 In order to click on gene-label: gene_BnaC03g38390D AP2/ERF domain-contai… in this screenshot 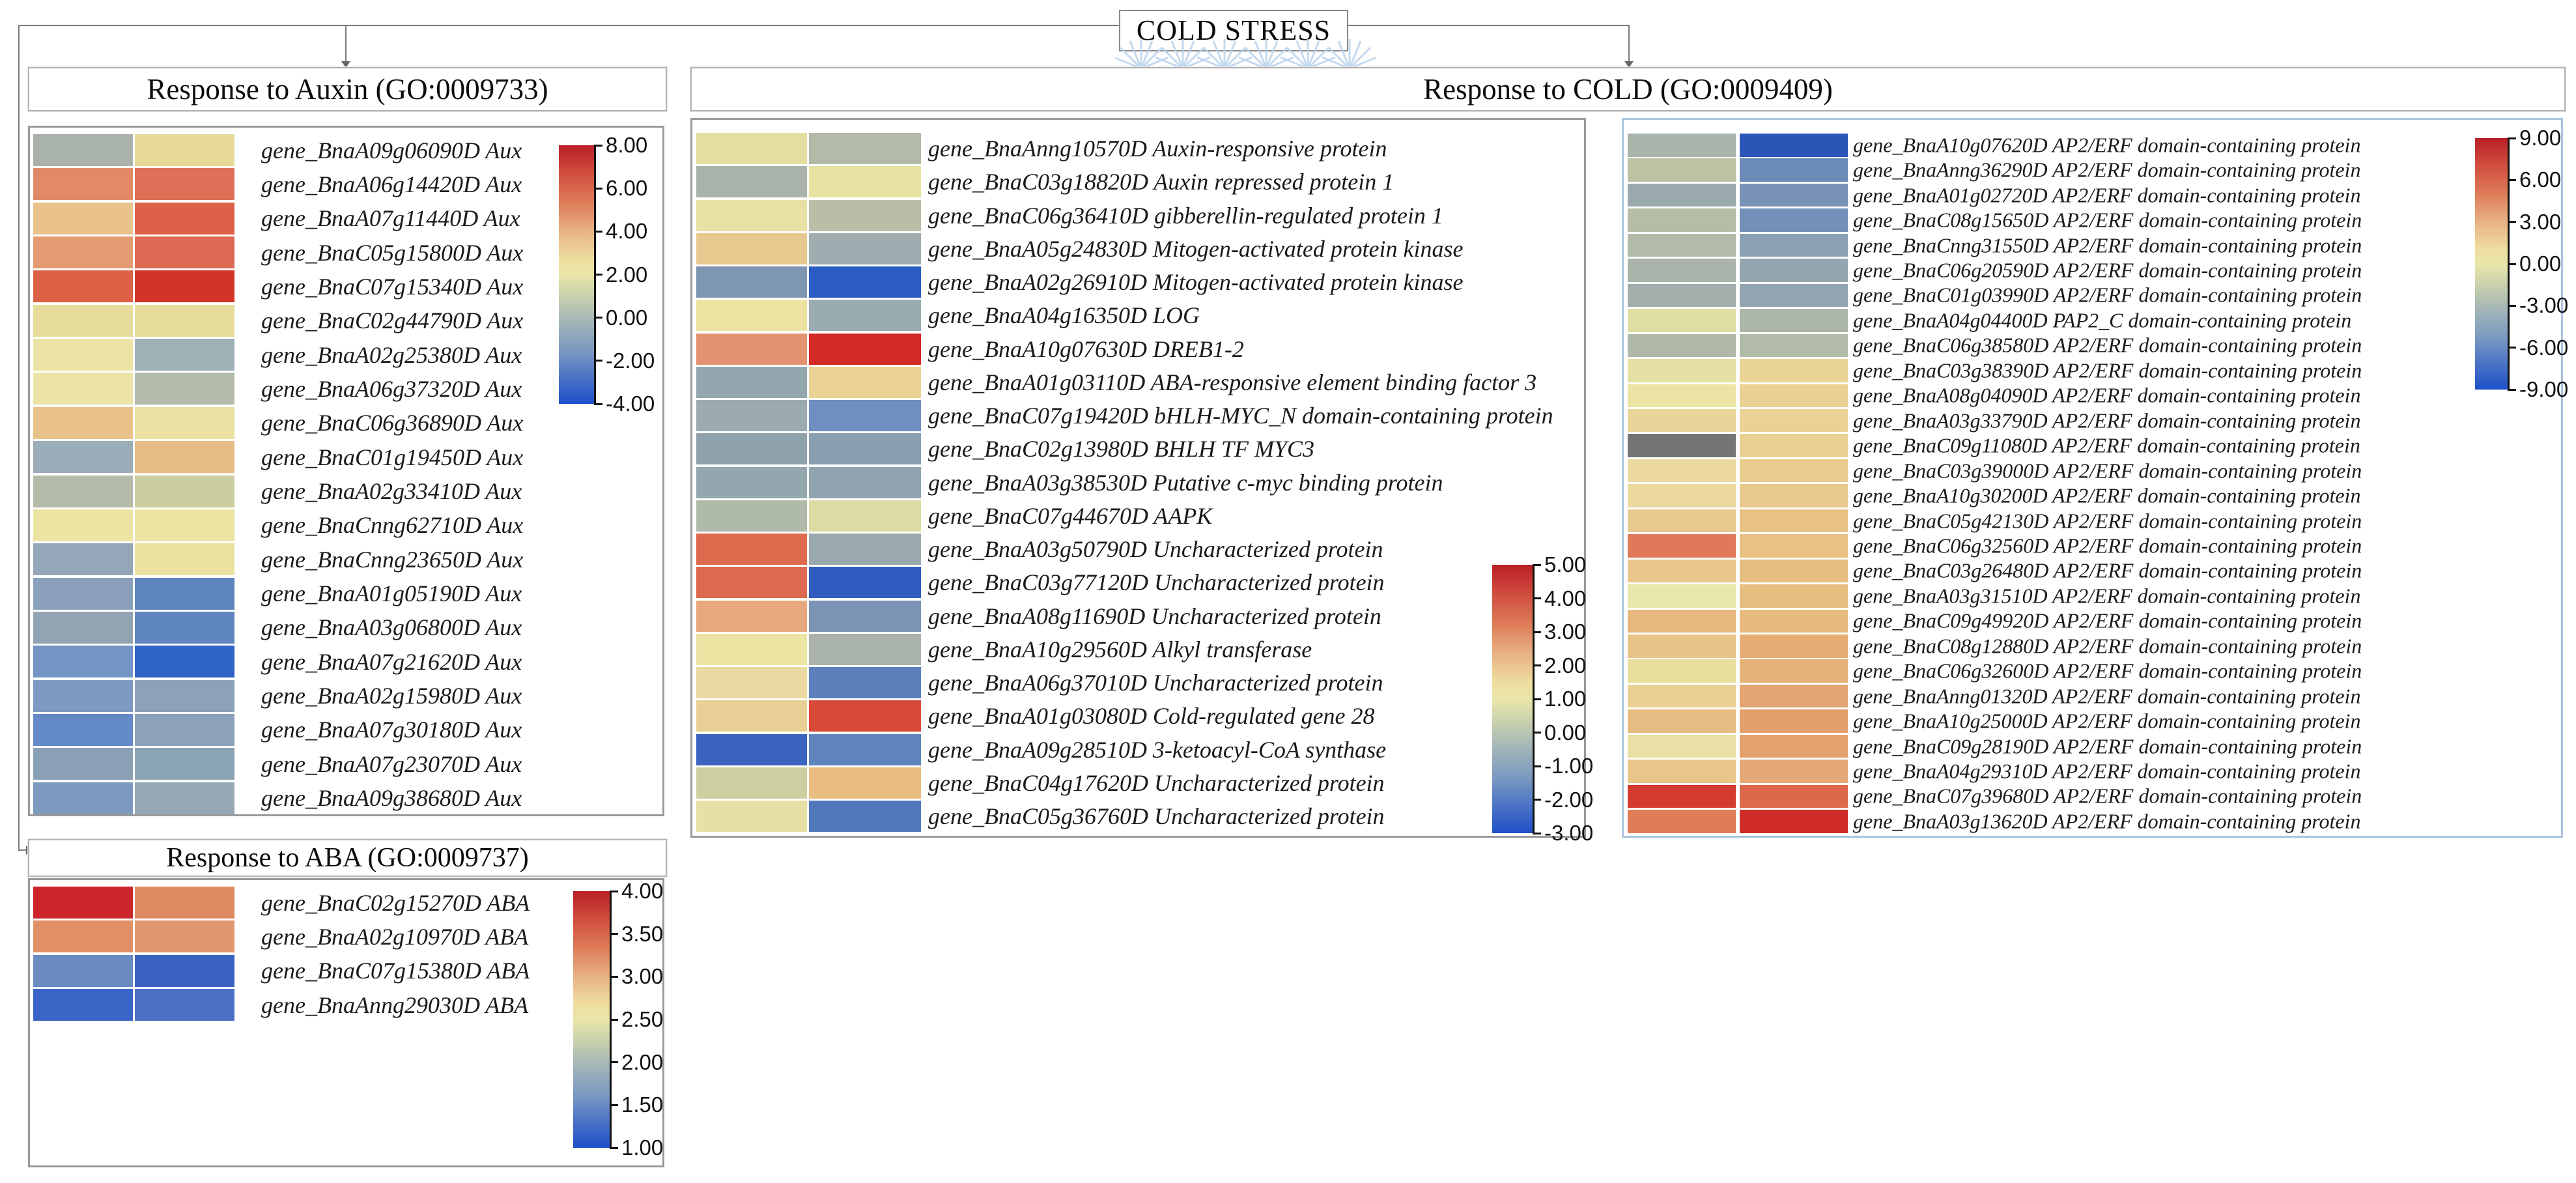, I will do `click(2107, 370)`.